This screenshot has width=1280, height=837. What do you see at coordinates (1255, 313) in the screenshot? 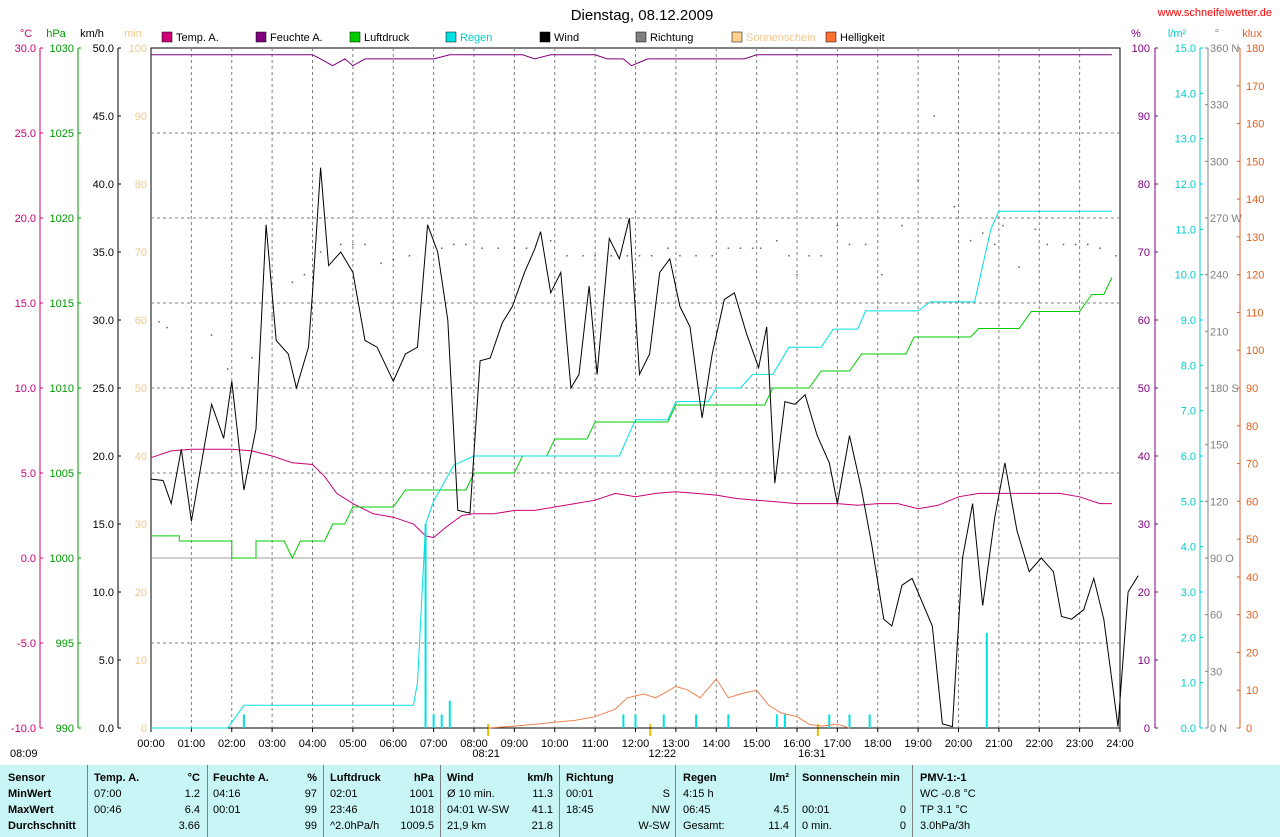
I see `lux-tick-label: 110` at bounding box center [1255, 313].